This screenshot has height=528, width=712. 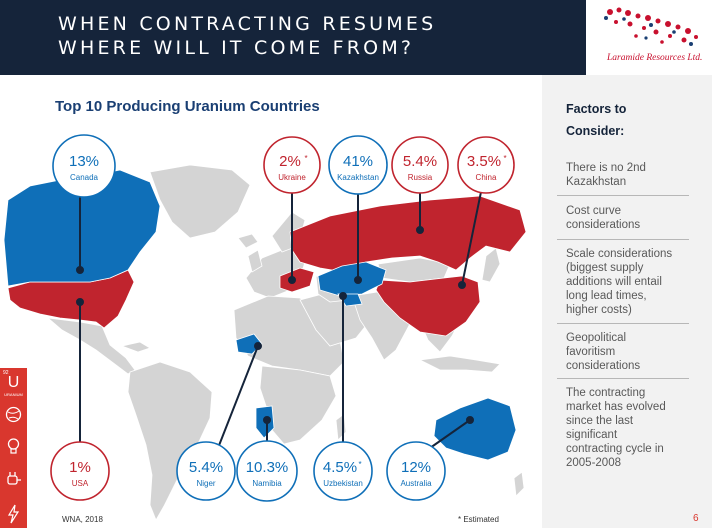 What do you see at coordinates (600, 421) in the screenshot?
I see `factor-5-line3: since the last` at bounding box center [600, 421].